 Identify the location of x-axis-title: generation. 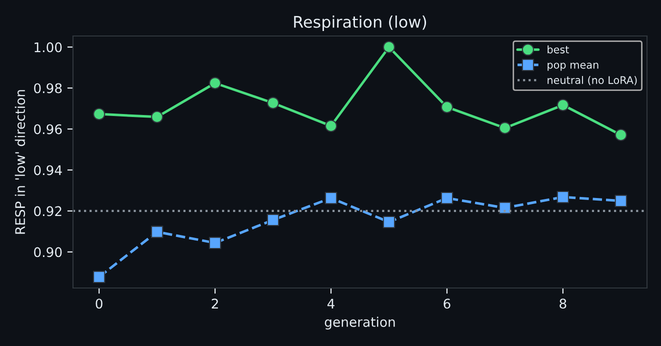
(359, 323).